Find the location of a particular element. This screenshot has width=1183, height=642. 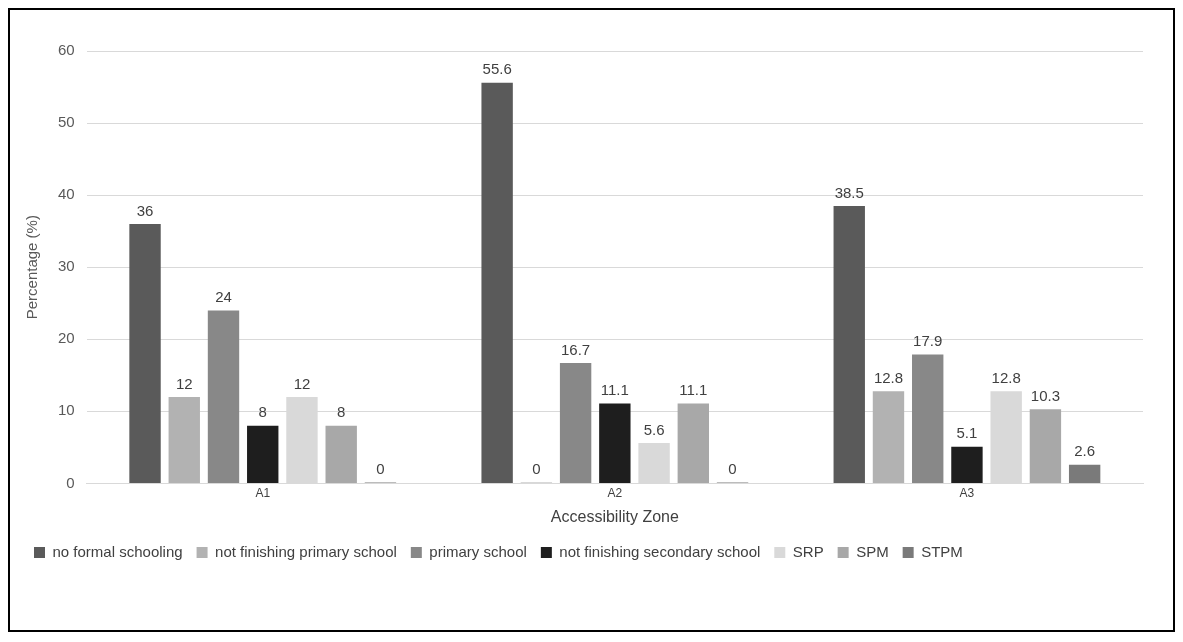

data-label: 55.6 is located at coordinates (497, 69).